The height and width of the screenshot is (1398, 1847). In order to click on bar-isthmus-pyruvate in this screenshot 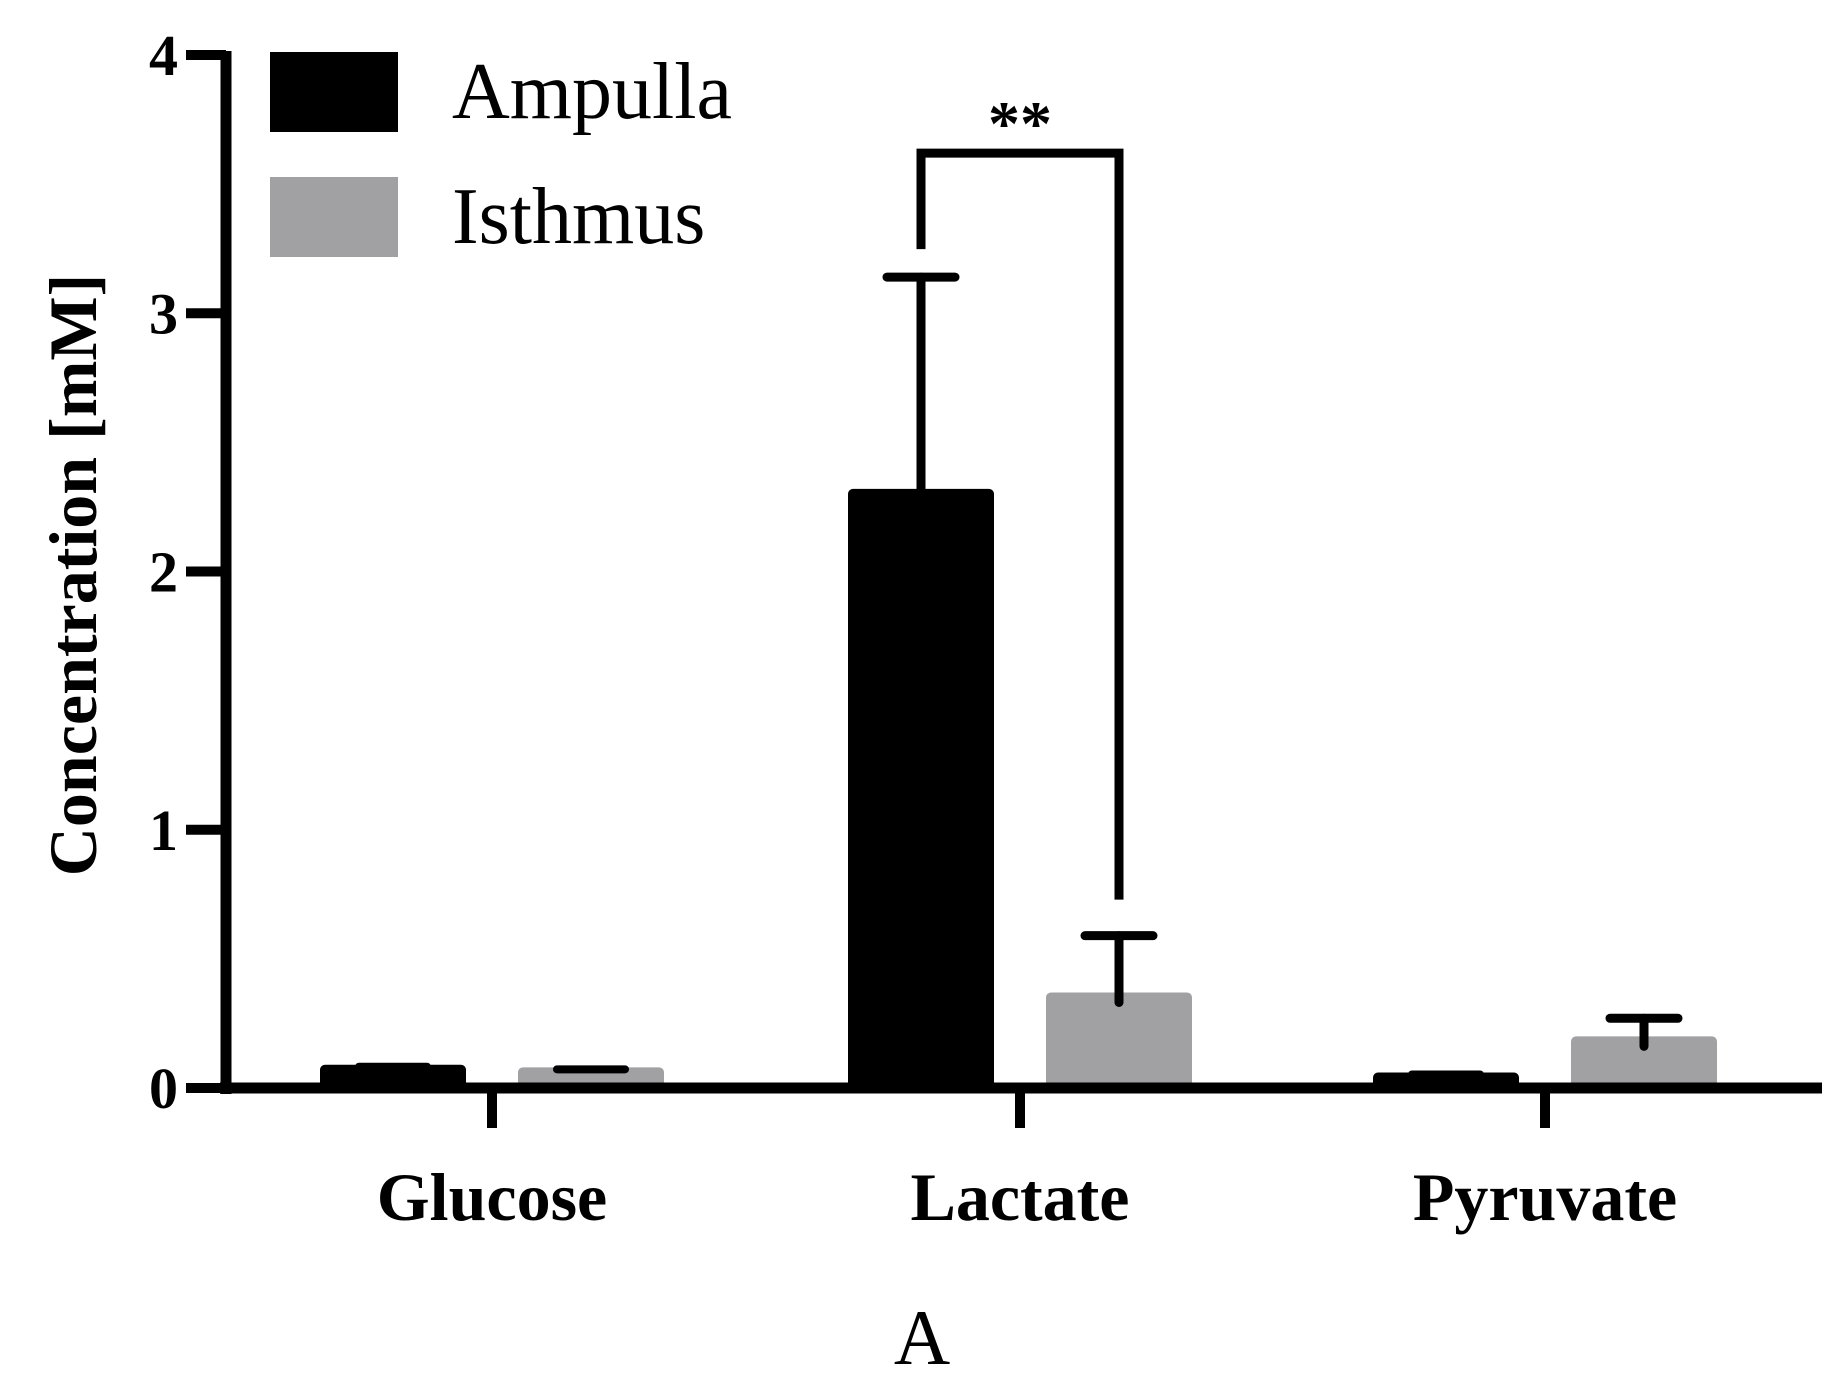, I will do `click(1644, 1062)`.